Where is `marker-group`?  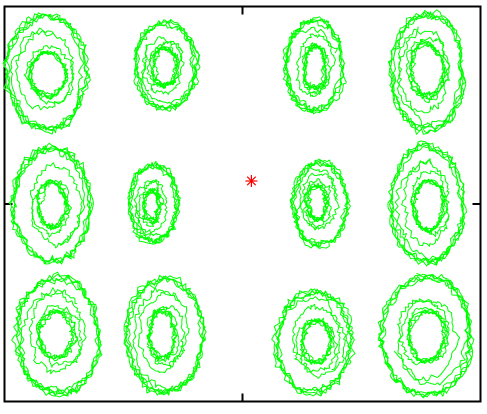 marker-group is located at coordinates (251, 181).